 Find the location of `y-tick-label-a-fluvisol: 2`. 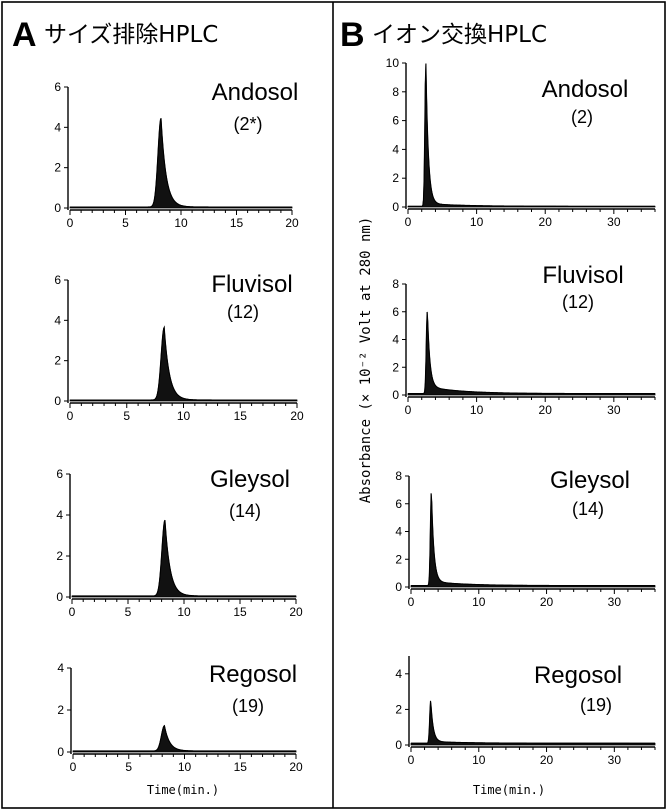

y-tick-label-a-fluvisol: 2 is located at coordinates (57, 361).